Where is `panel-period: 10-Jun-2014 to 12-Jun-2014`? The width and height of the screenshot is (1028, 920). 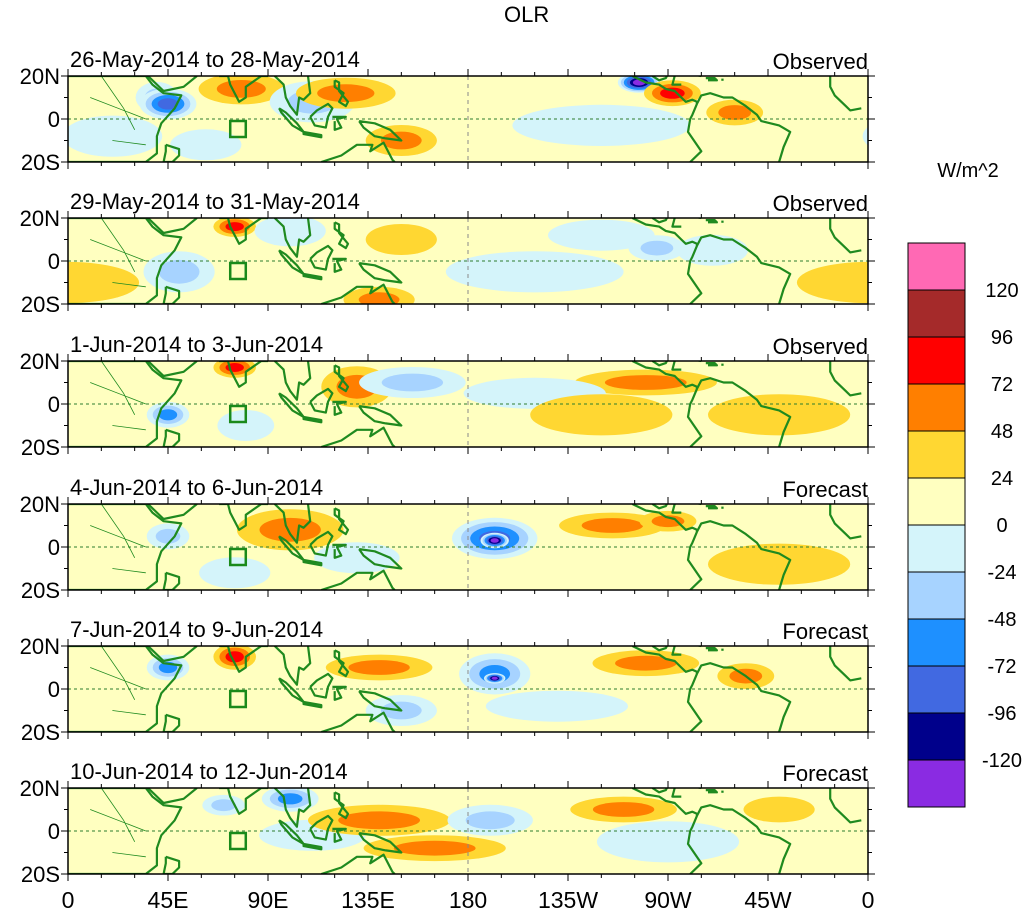
panel-period: 10-Jun-2014 to 12-Jun-2014 is located at coordinates (209, 771).